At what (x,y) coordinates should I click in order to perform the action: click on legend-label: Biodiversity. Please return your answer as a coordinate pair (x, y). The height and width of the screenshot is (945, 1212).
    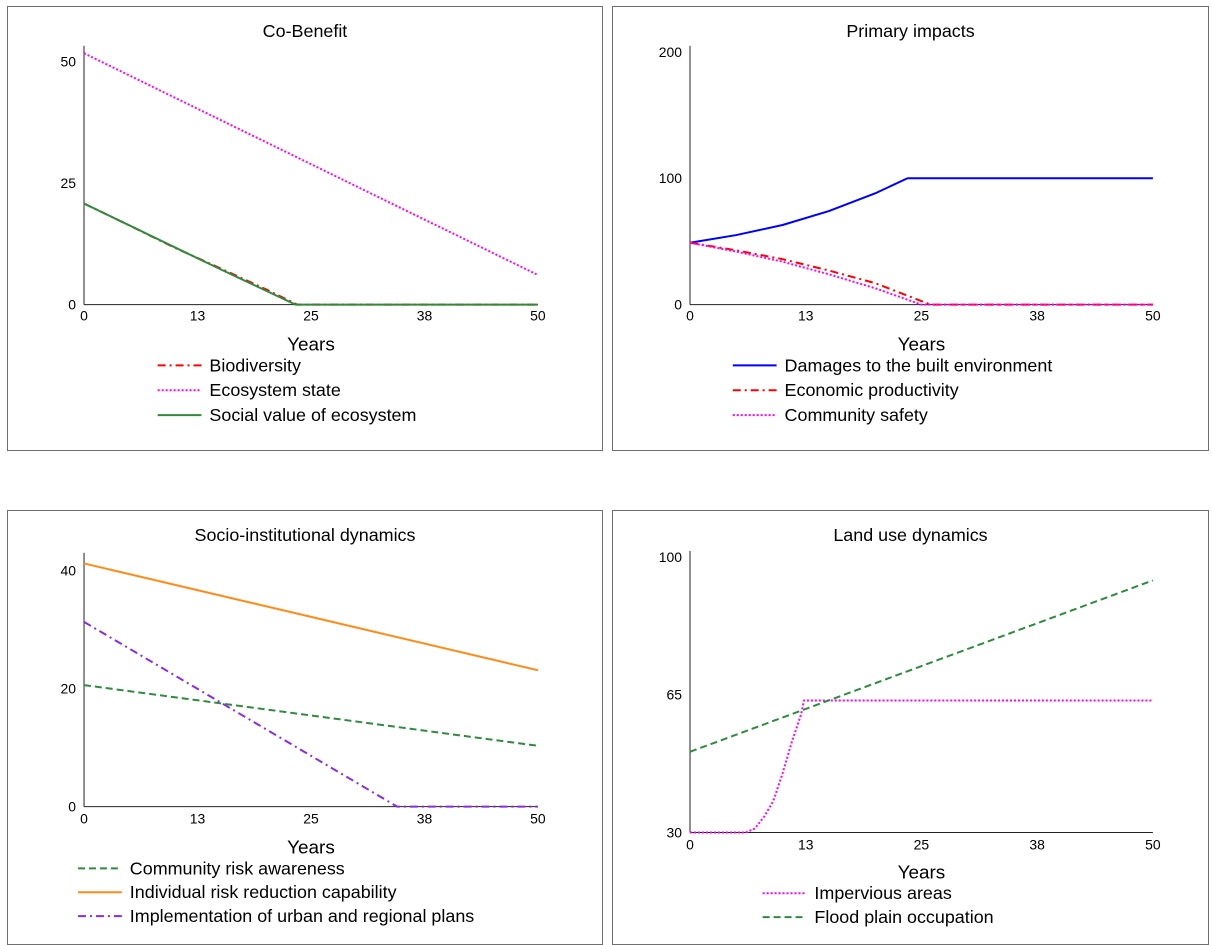
    Looking at the image, I should click on (255, 365).